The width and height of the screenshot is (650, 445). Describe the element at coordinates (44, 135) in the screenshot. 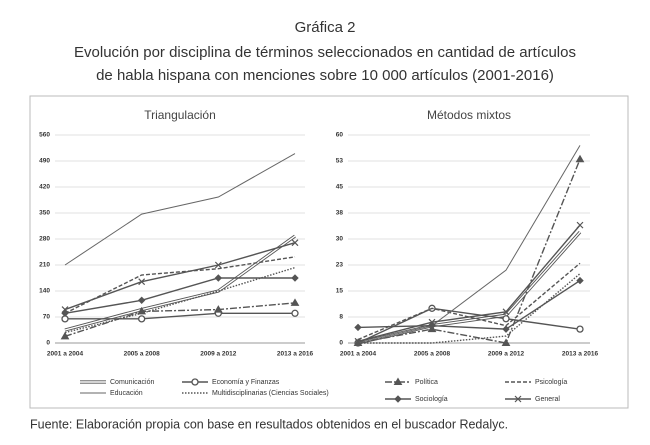

I see `y-tick-label: 560` at that location.